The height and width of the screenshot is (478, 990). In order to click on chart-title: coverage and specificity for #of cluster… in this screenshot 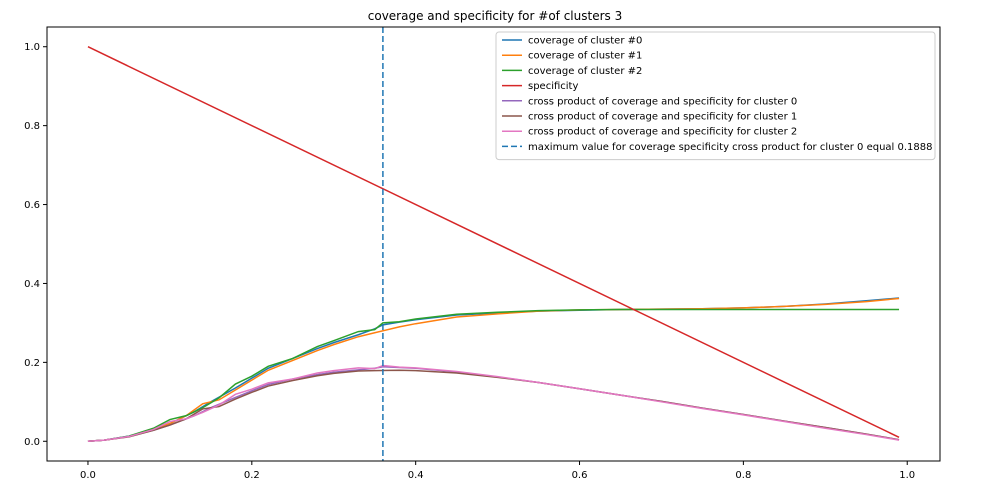, I will do `click(495, 16)`.